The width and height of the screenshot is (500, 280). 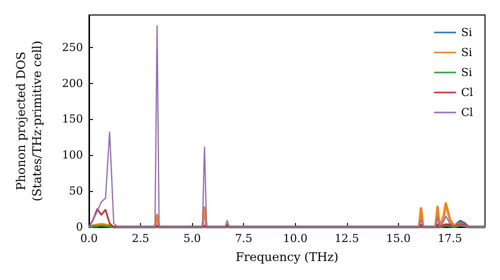 I want to click on y-tick-label: 150, so click(x=72, y=119).